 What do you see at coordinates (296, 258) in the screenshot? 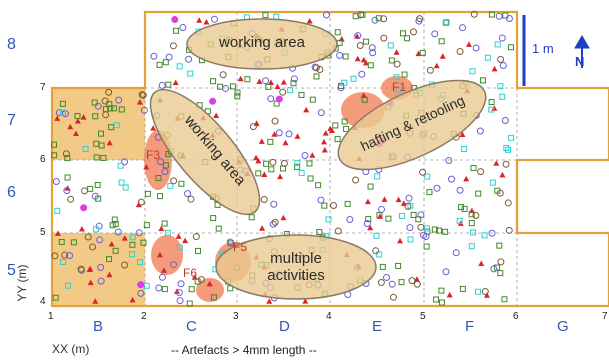
I see `multiple-activities-line1: multiple` at bounding box center [296, 258].